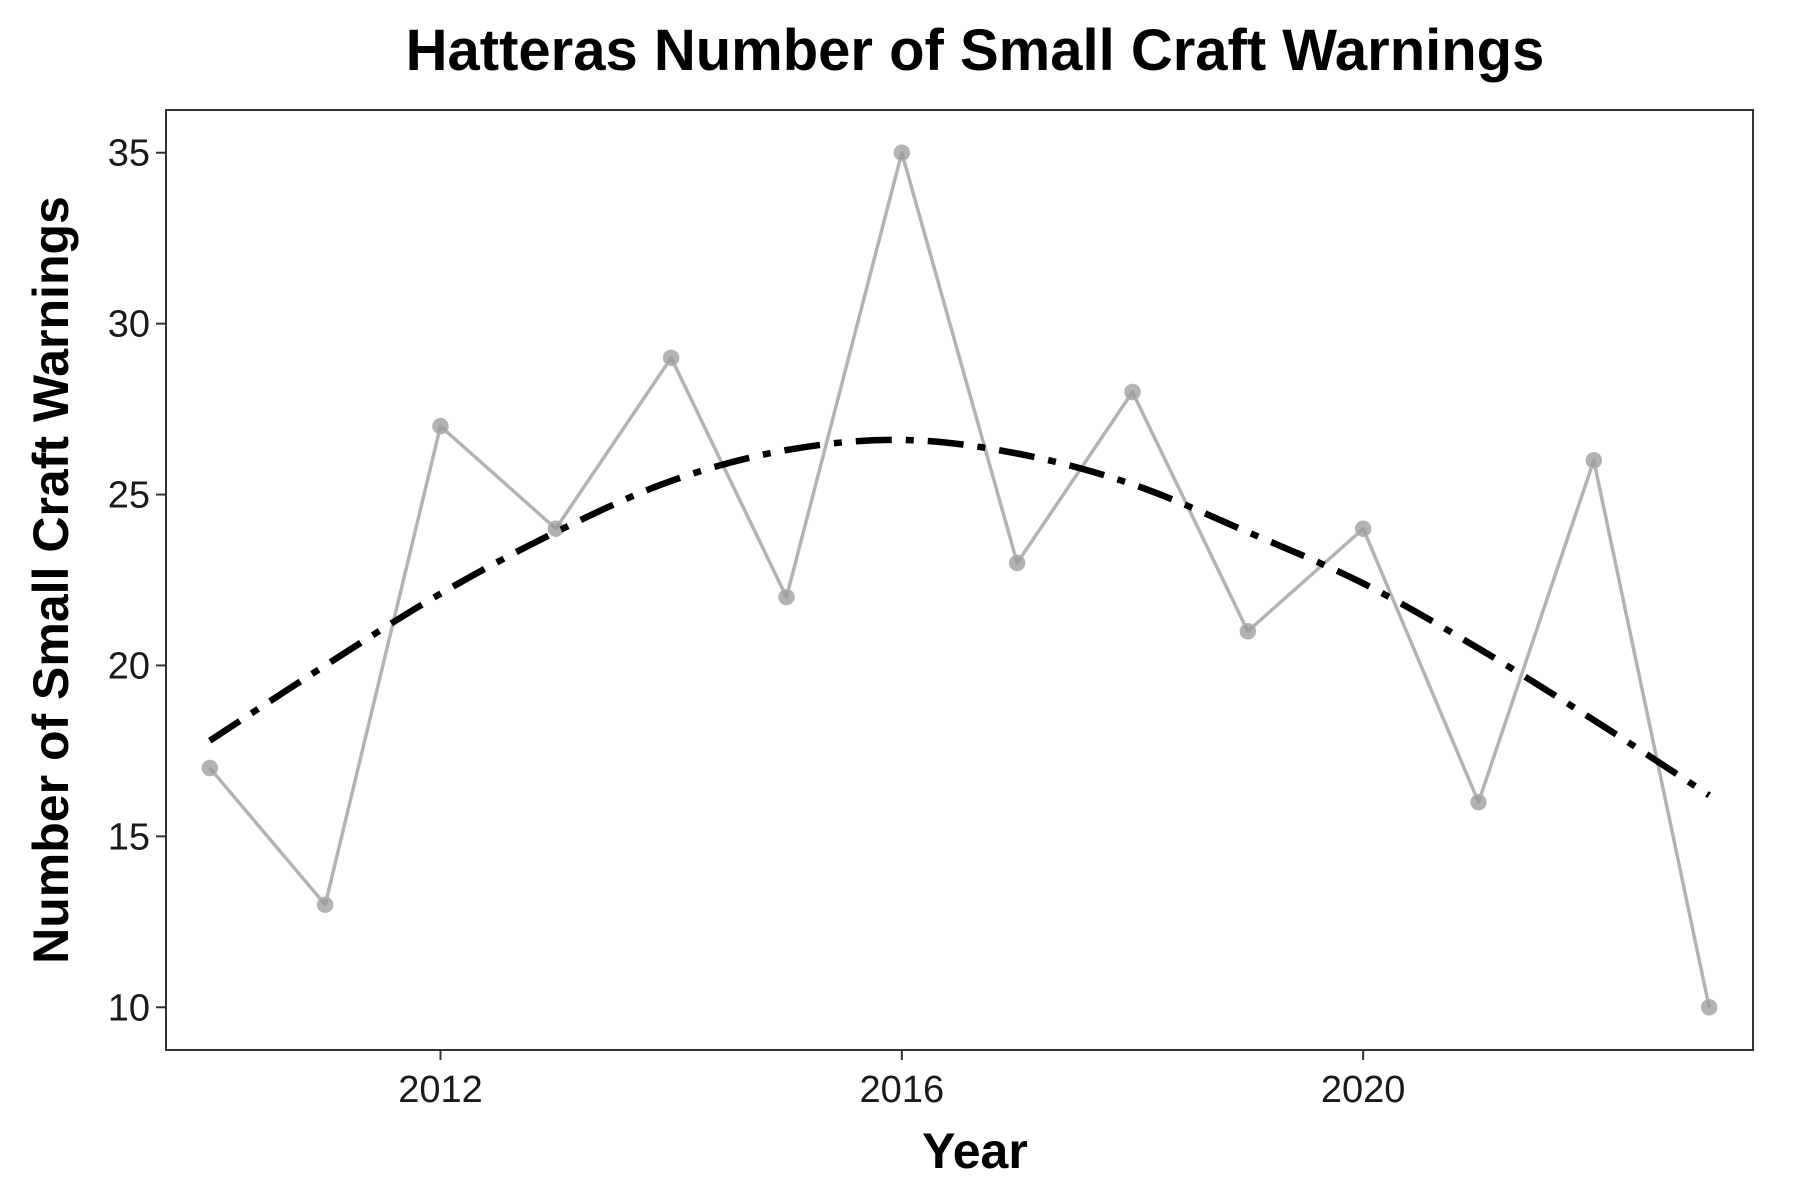  I want to click on y-tick-label: 10, so click(129, 1008).